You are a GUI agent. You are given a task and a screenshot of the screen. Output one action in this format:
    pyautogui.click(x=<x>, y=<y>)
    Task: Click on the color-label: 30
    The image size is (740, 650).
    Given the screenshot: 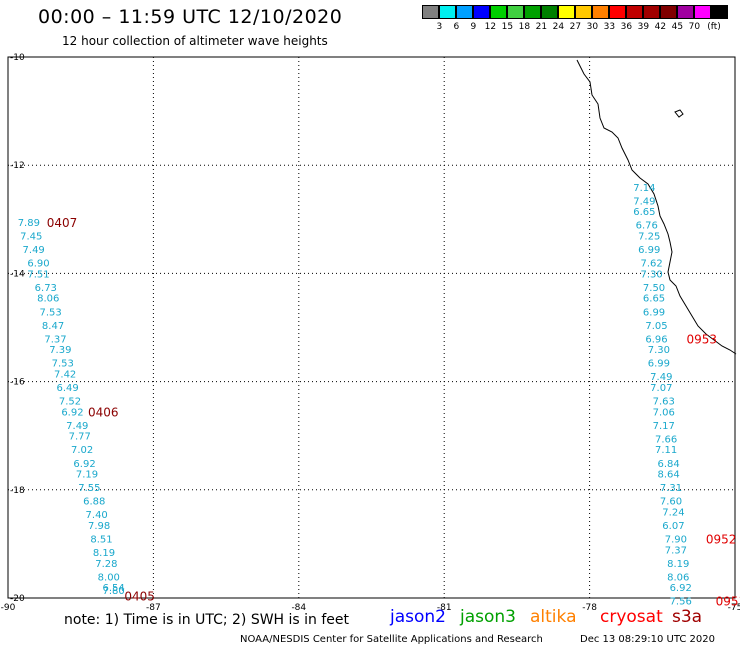 What is the action you would take?
    pyautogui.click(x=592, y=27)
    